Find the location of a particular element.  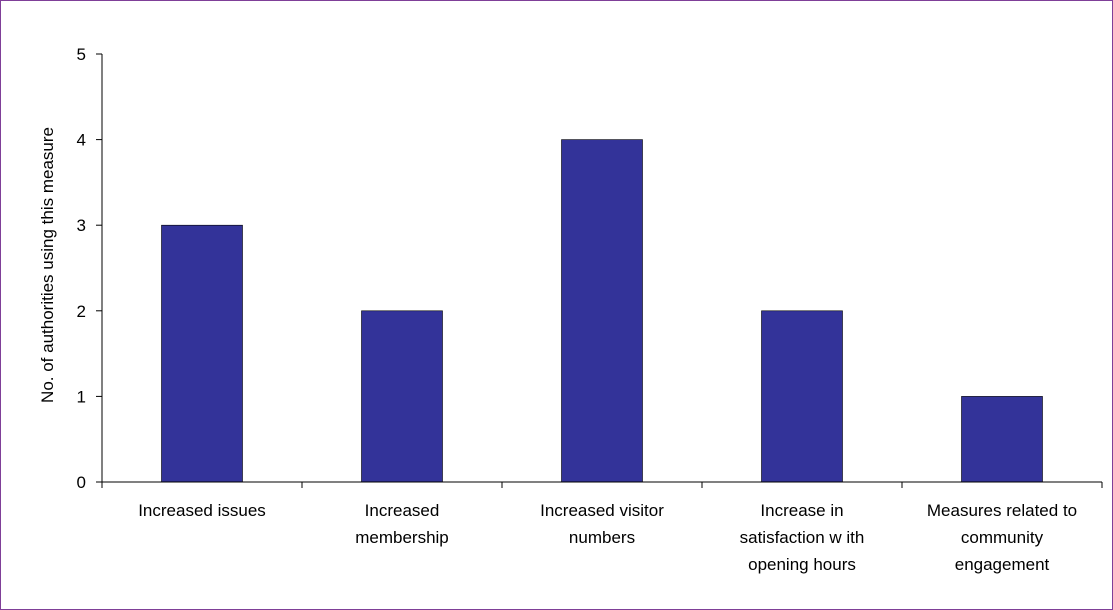

y-tick-label: 5 is located at coordinates (81, 54).